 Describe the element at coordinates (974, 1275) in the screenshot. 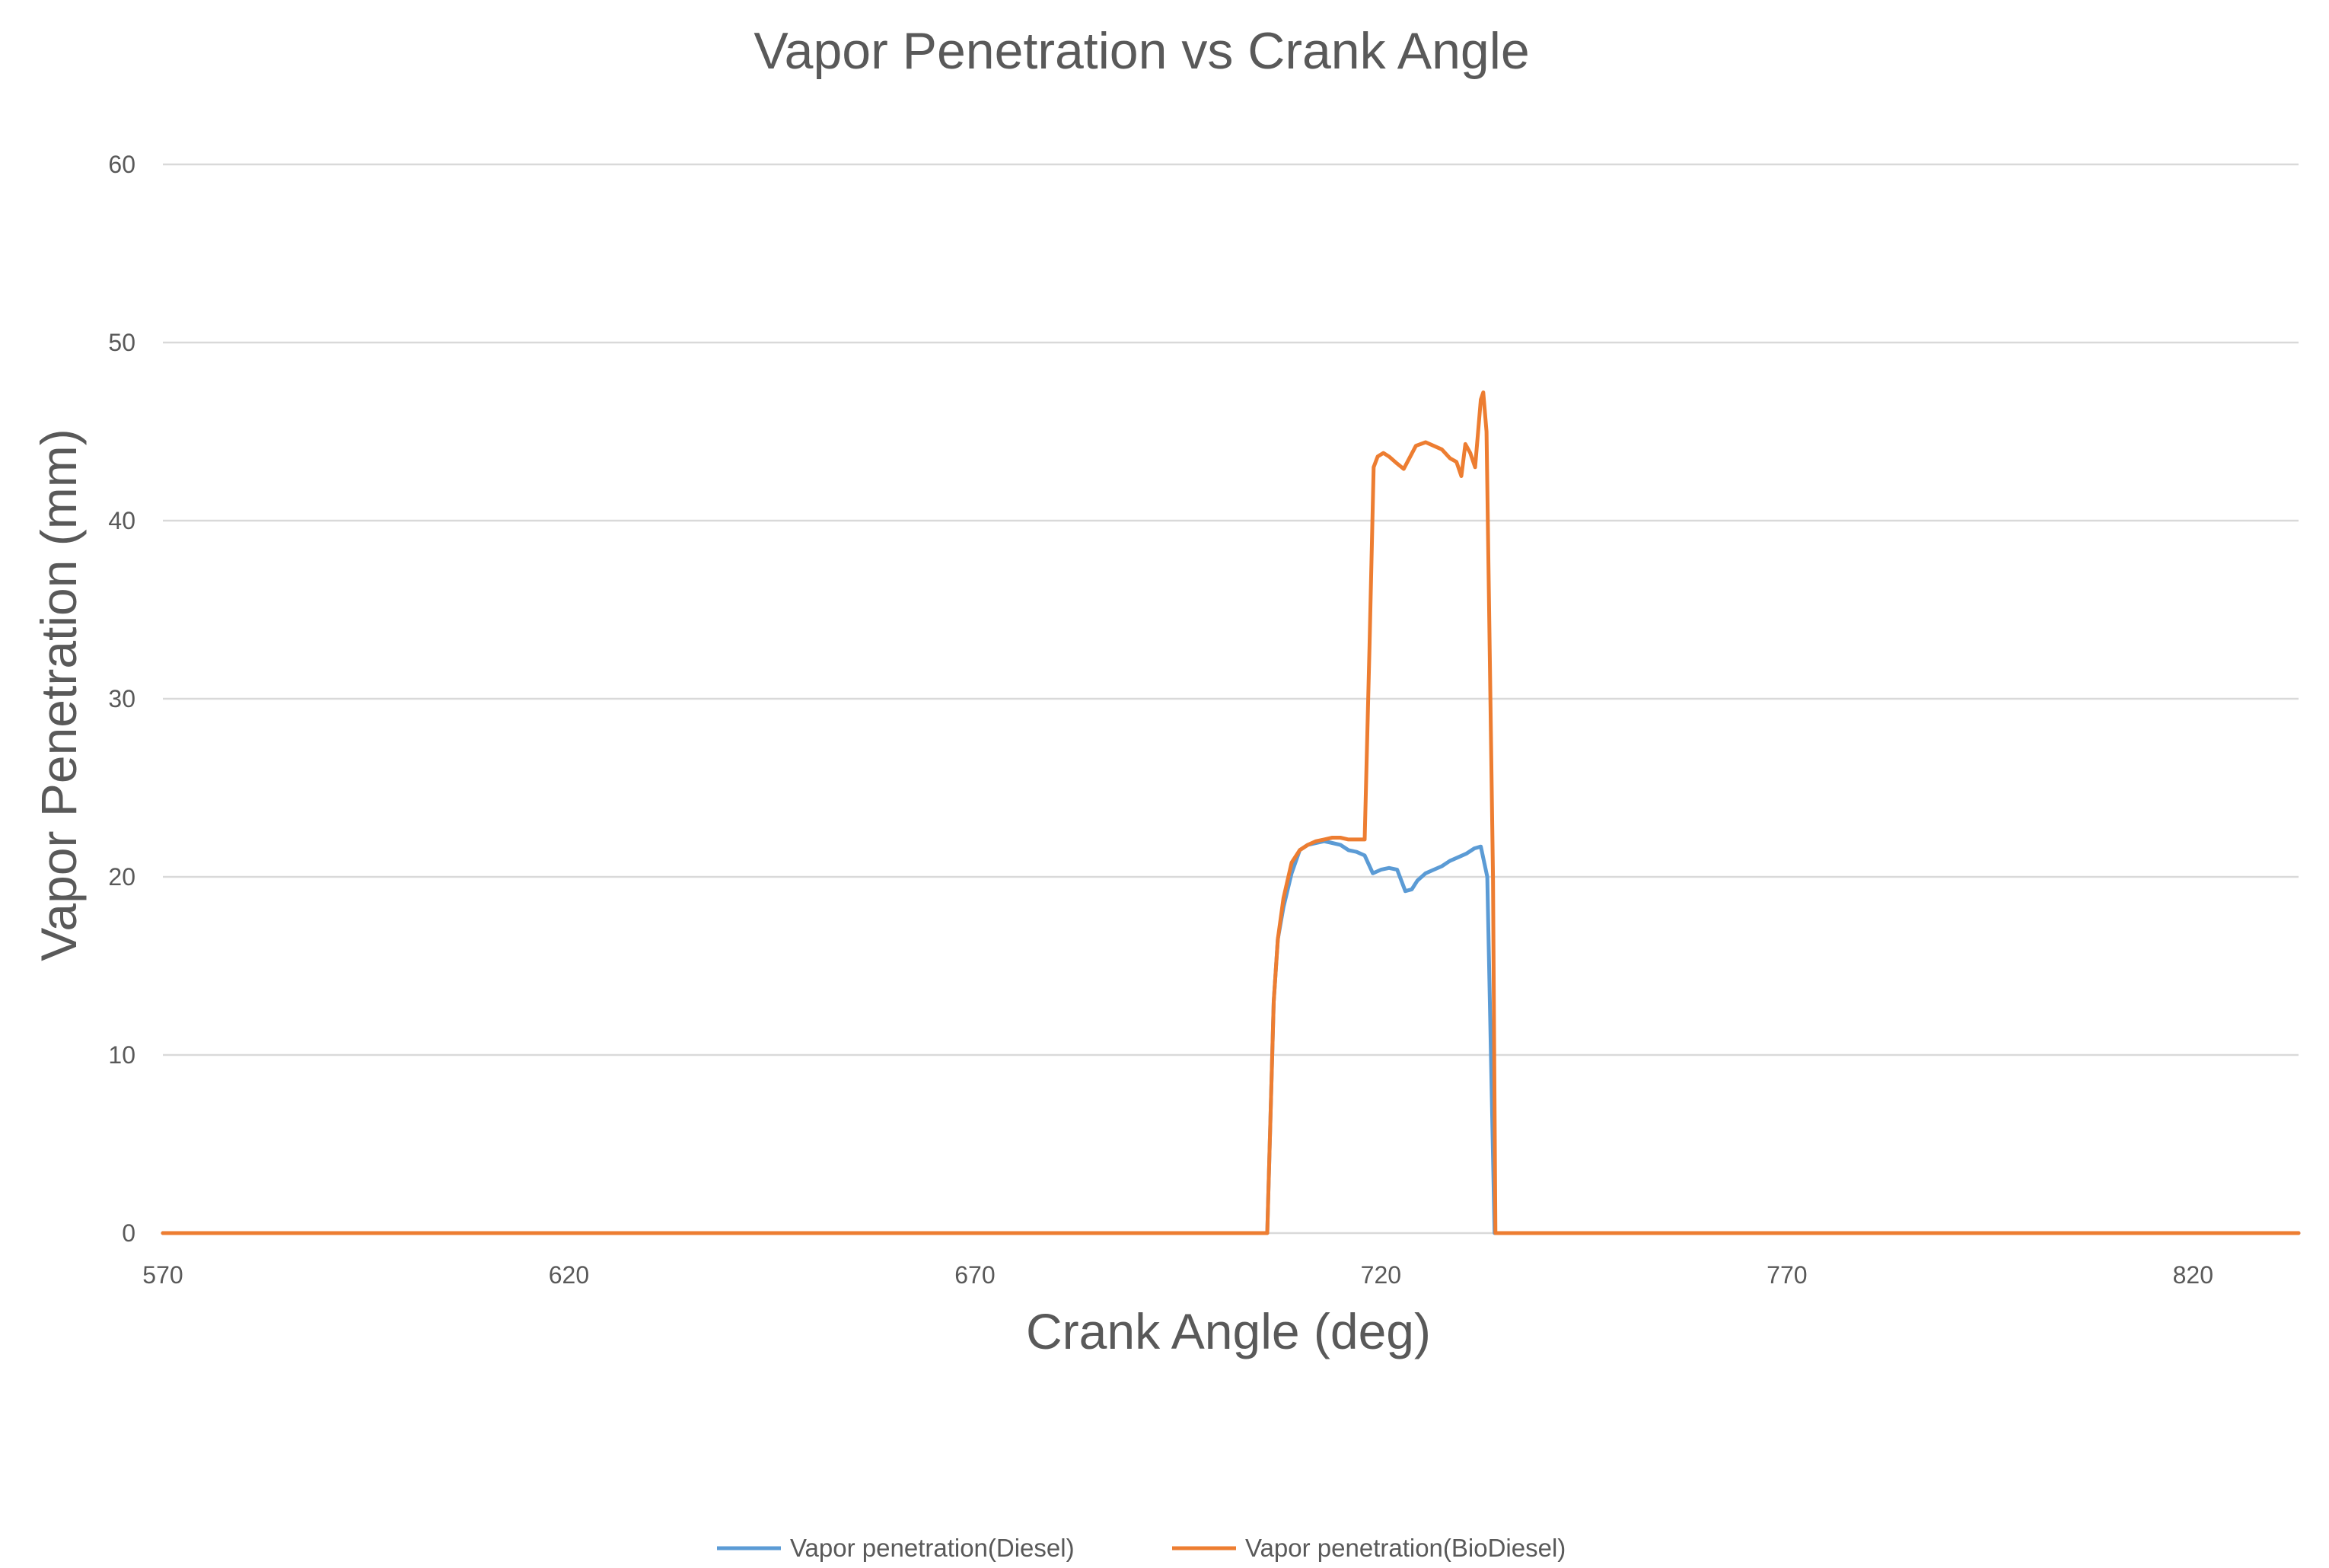

I see `x-tick-label: 670` at that location.